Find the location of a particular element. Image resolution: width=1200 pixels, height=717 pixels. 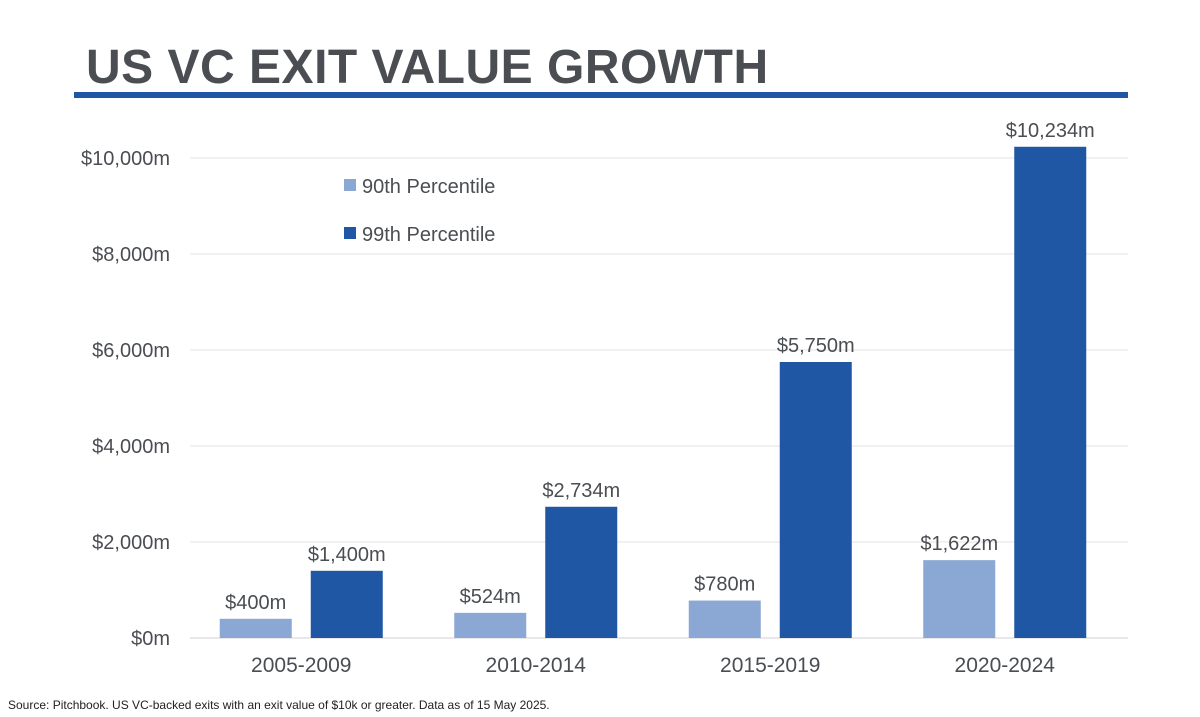

legend-label: 90th Percentile is located at coordinates (428, 187).